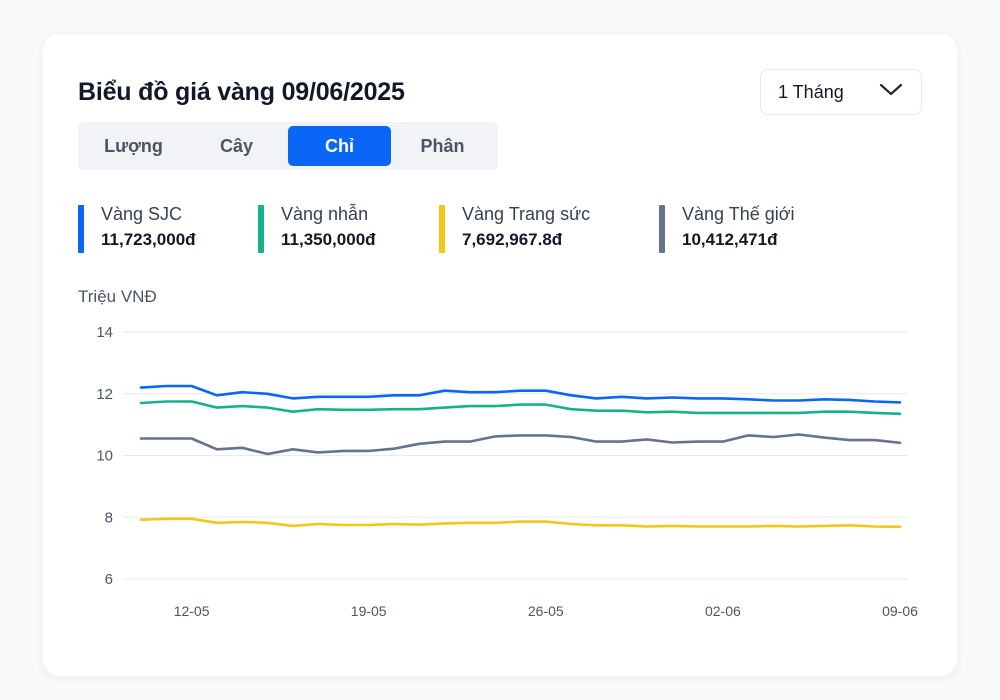  I want to click on y-tick-label: 14, so click(104, 332).